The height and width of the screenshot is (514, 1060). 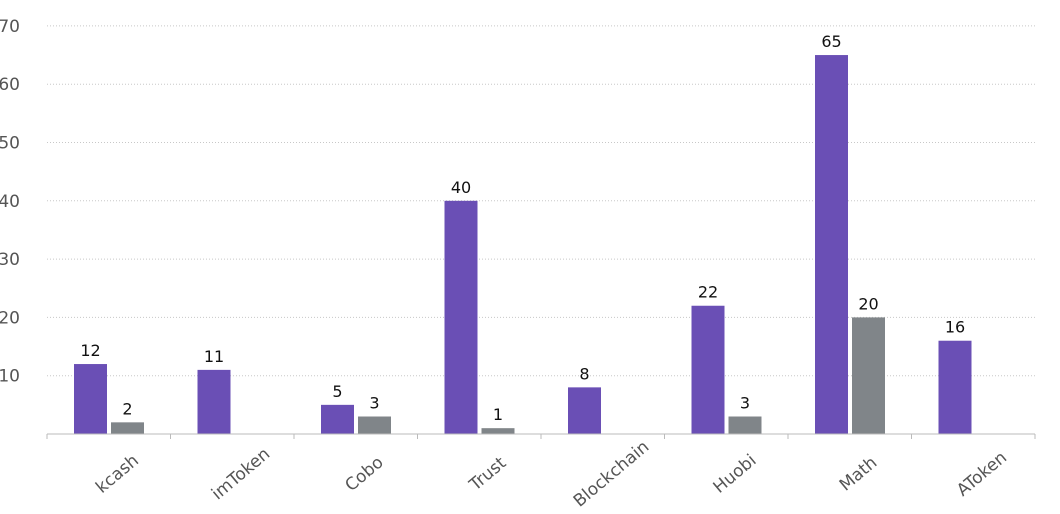 I want to click on y-tick-label: 70, so click(x=10, y=27).